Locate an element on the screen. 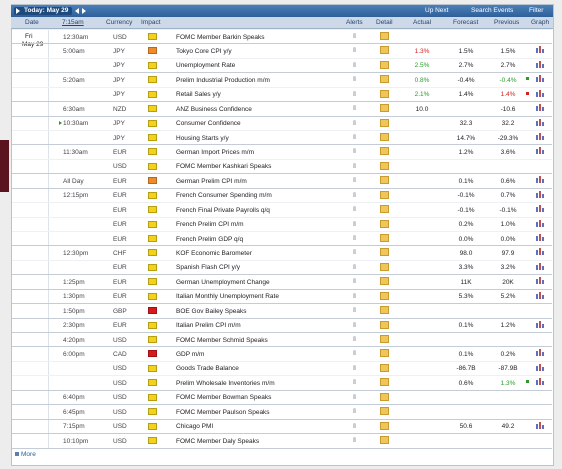  prev-day is located at coordinates (77, 11).